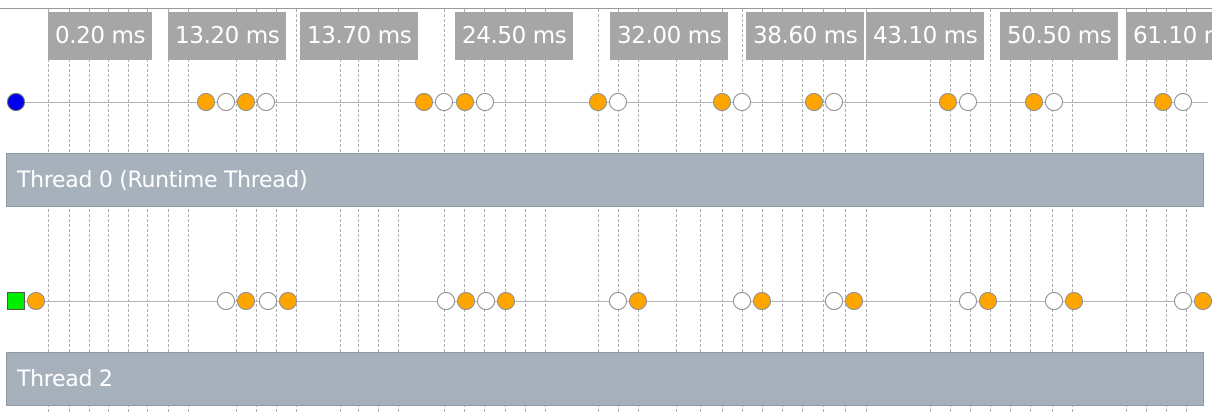  I want to click on thread-2-label: Thread 2, so click(65, 379).